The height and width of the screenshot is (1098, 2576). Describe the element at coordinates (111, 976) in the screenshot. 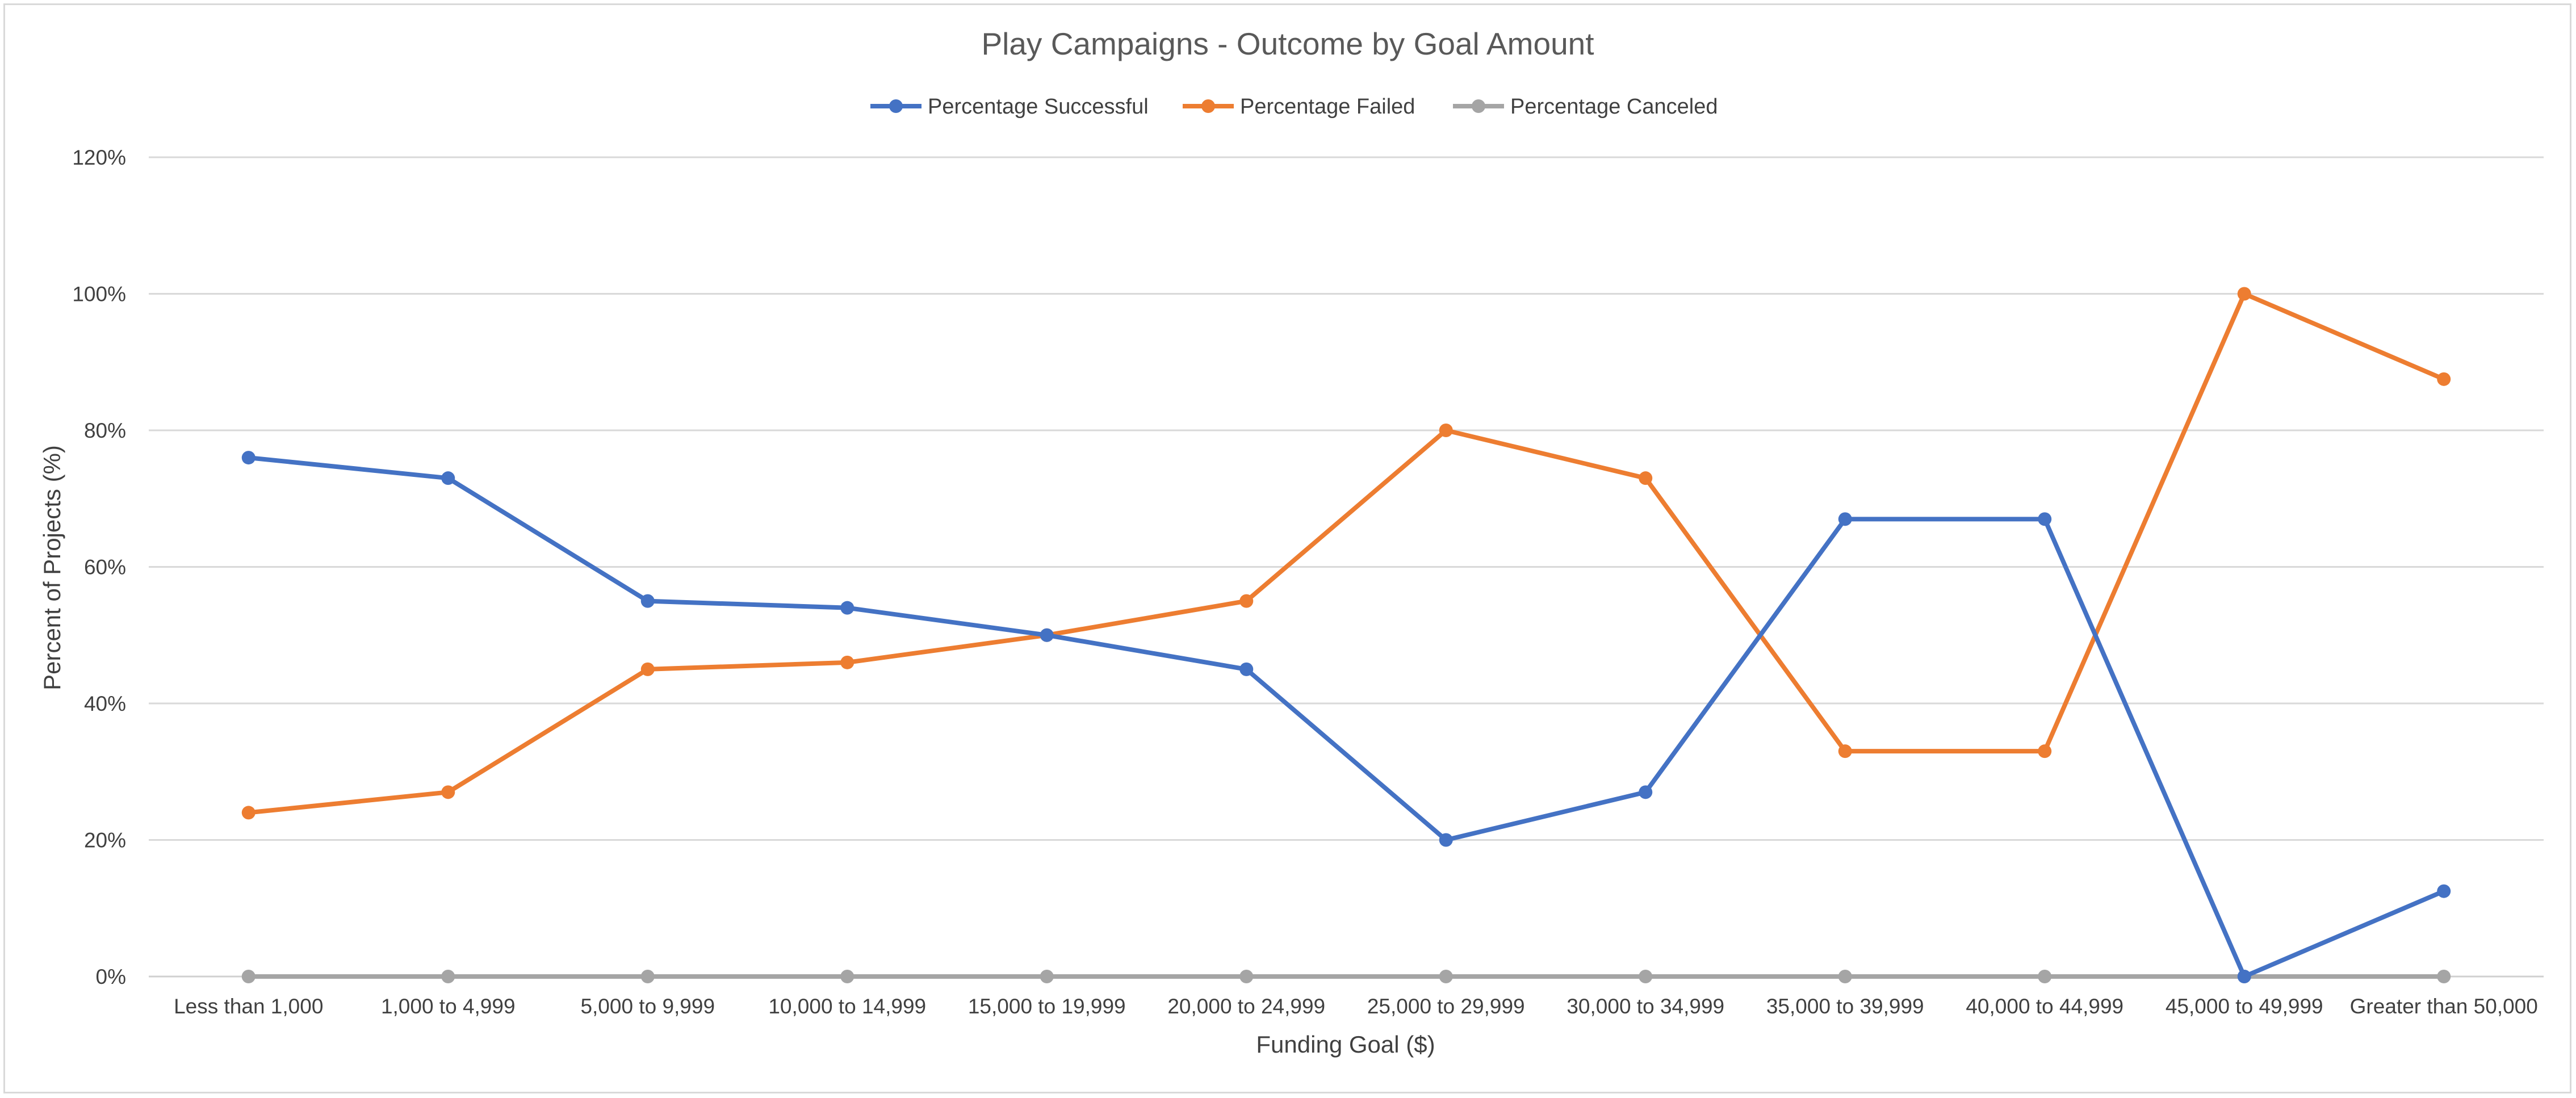

I see `y-tick-label: 0%` at that location.